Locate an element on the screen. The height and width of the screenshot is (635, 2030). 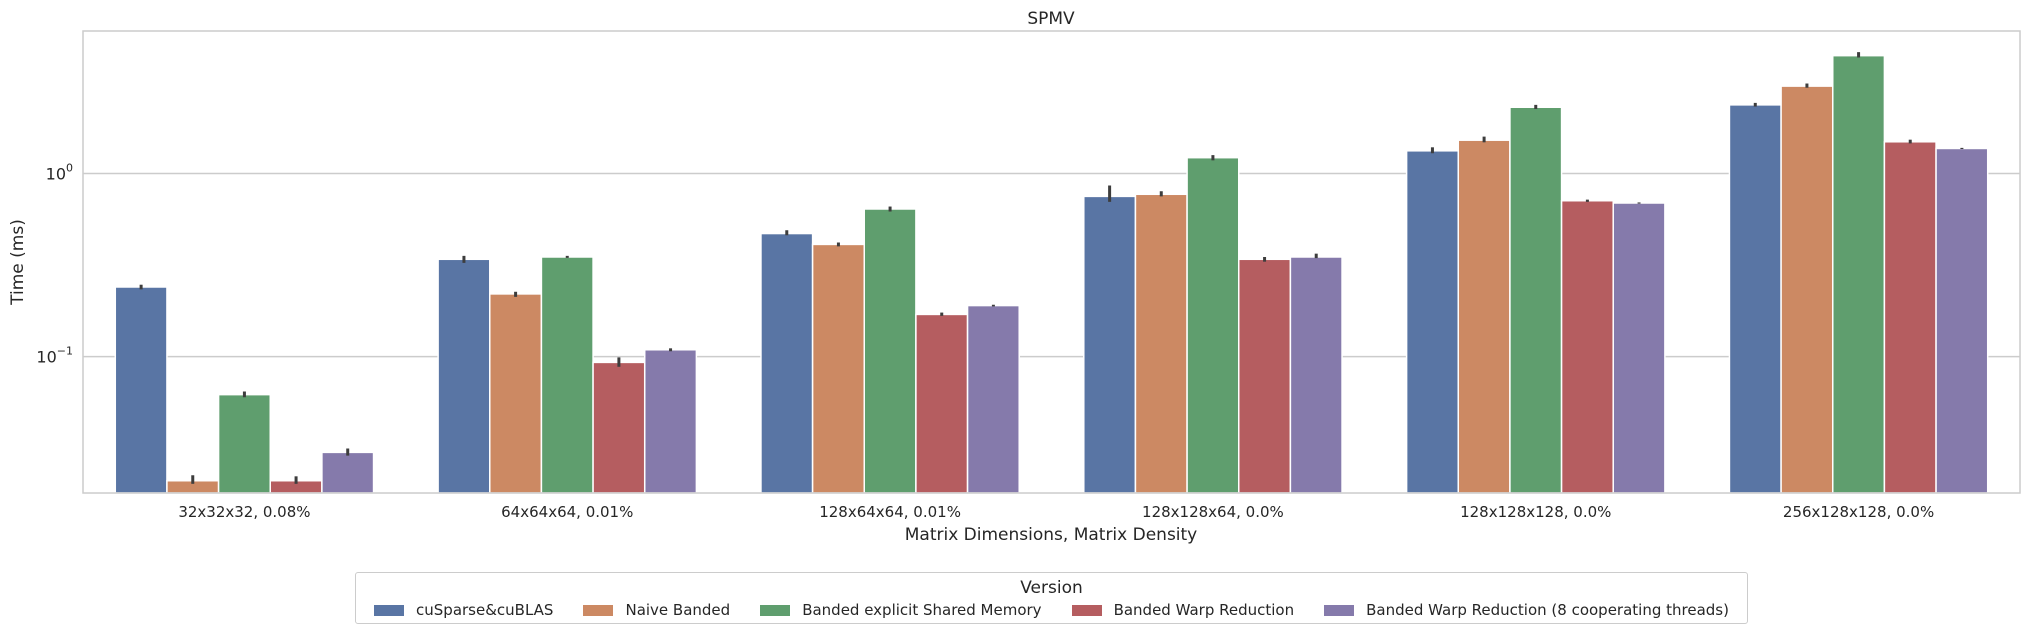
legend-item: Banded explicit Shared Memory is located at coordinates (901, 610).